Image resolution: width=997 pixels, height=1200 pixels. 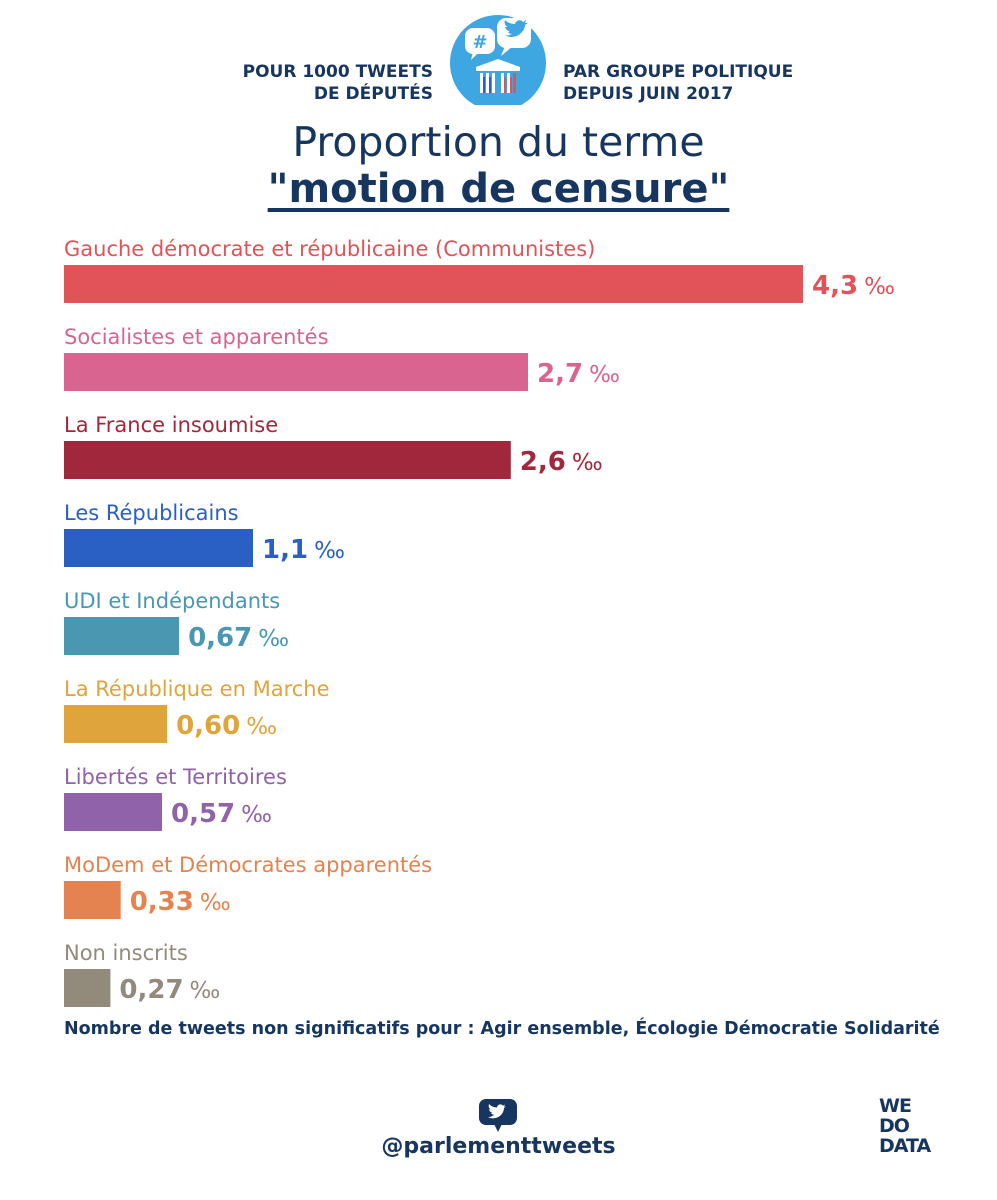 I want to click on chart-subtitle: "motion de censure", so click(x=498, y=189).